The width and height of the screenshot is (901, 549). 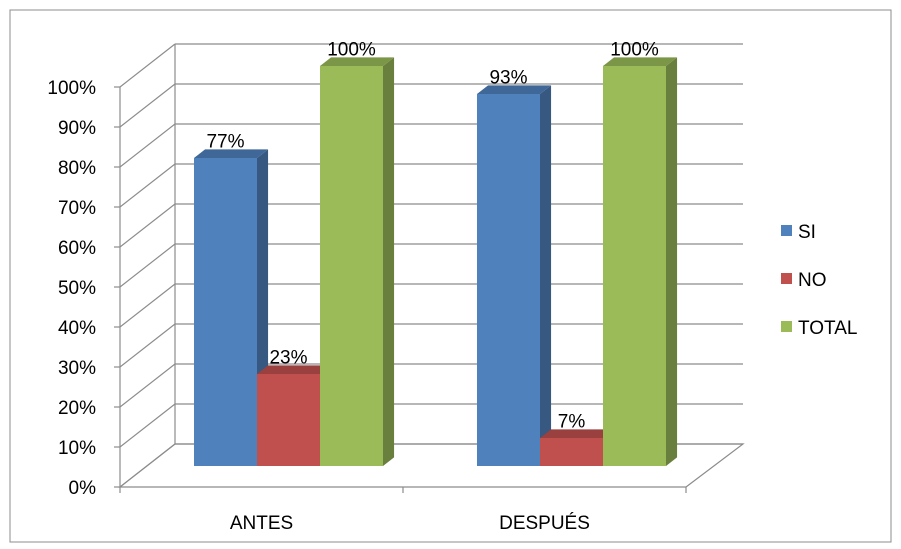 What do you see at coordinates (77, 288) in the screenshot?
I see `y-tick-label: 50%` at bounding box center [77, 288].